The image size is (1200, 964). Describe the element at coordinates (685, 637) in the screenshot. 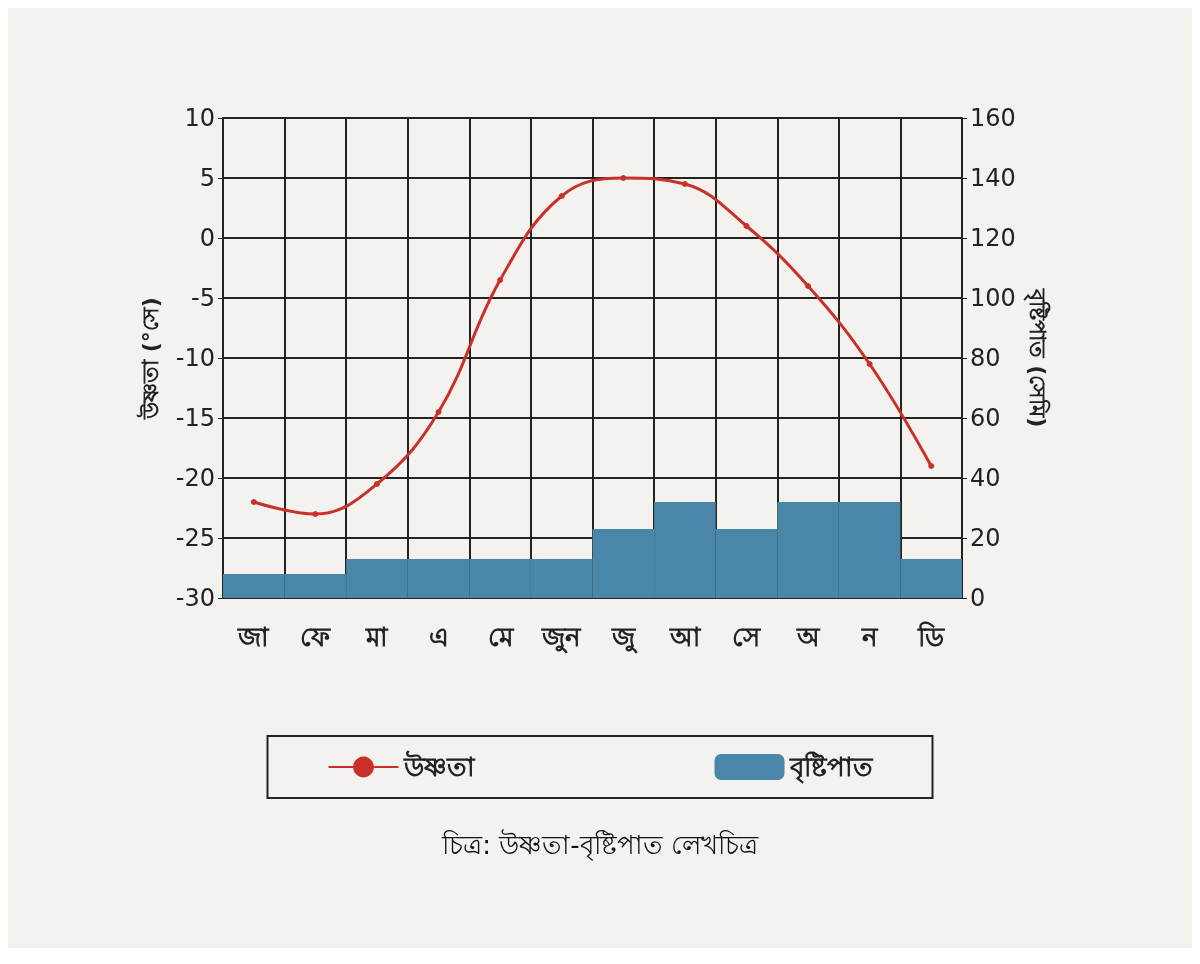

I see `x-tick-label: আ` at that location.